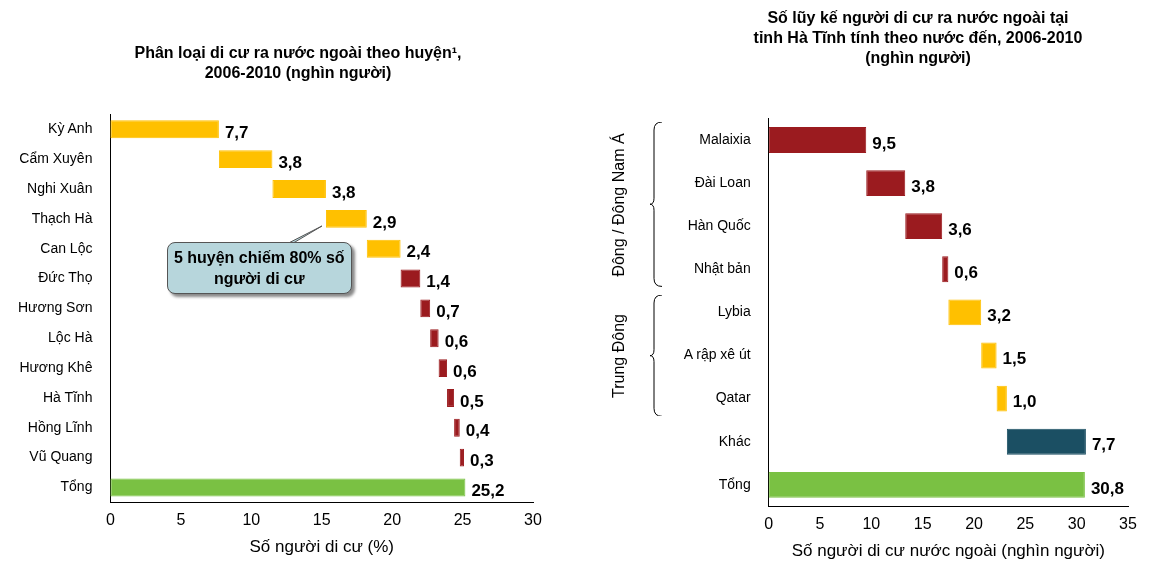  What do you see at coordinates (734, 311) in the screenshot?
I see `y-tick-label: Lybia` at bounding box center [734, 311].